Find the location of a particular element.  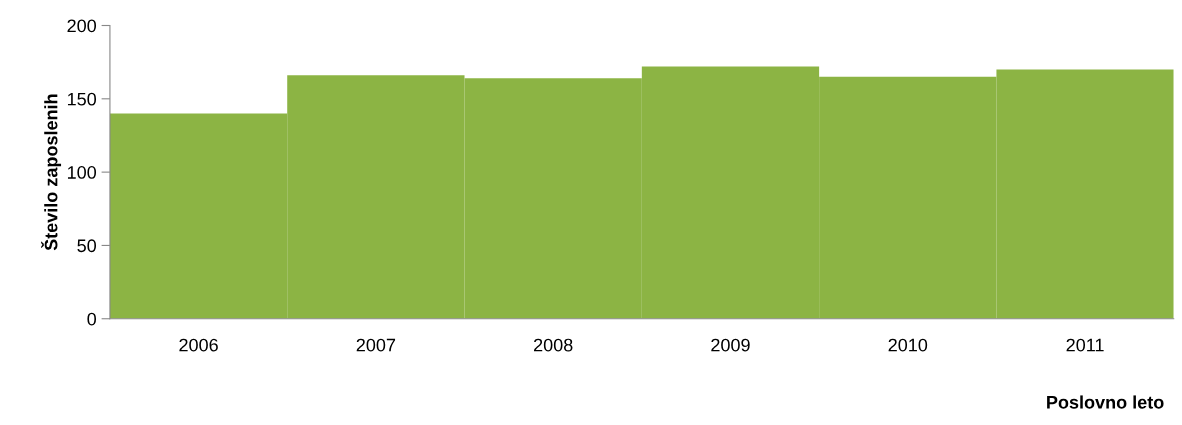

x-tick-label: 2010 is located at coordinates (908, 345).